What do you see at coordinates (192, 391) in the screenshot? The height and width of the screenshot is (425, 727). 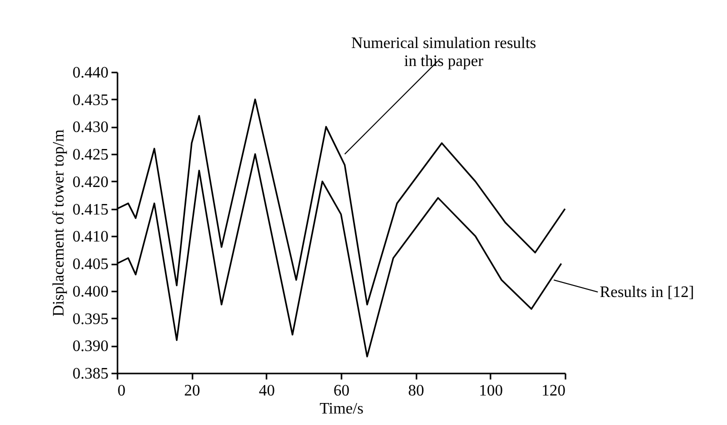 I see `x-tick-label: 20` at bounding box center [192, 391].